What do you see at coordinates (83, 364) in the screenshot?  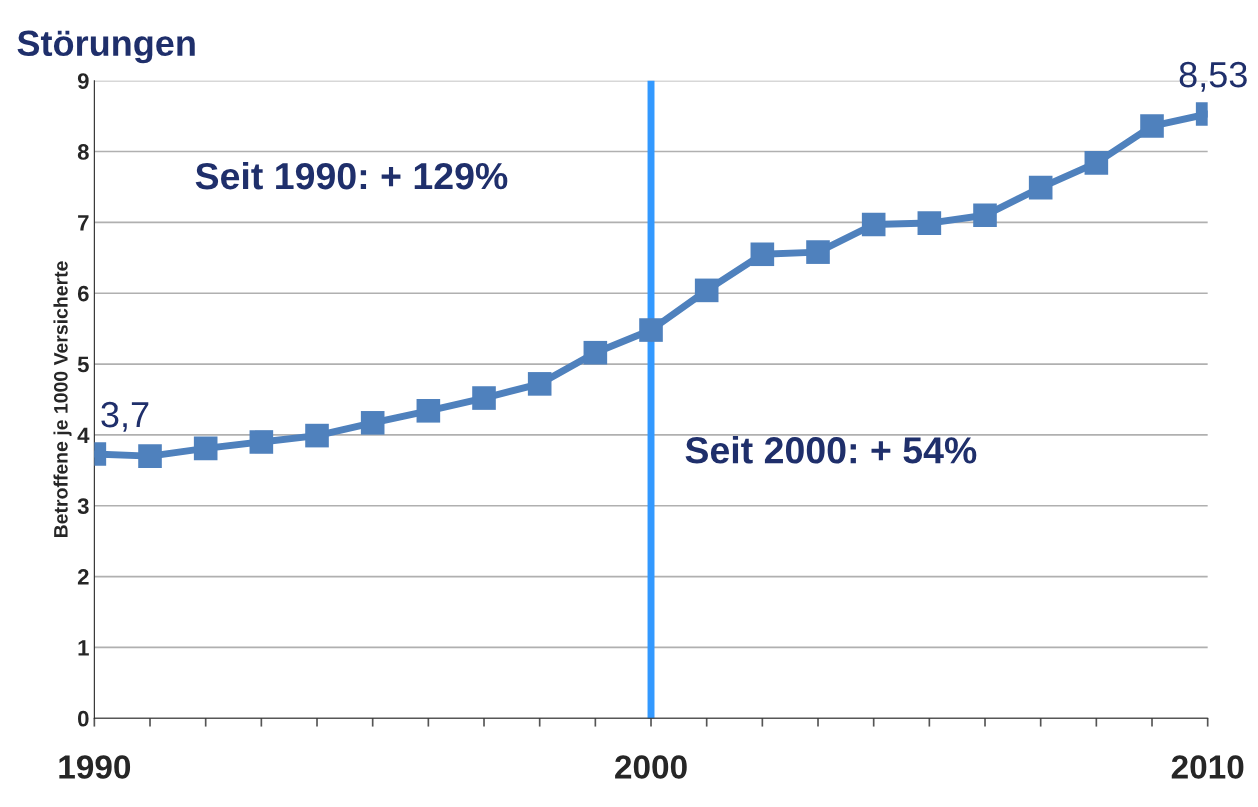 I see `y-tick-label: 5` at bounding box center [83, 364].